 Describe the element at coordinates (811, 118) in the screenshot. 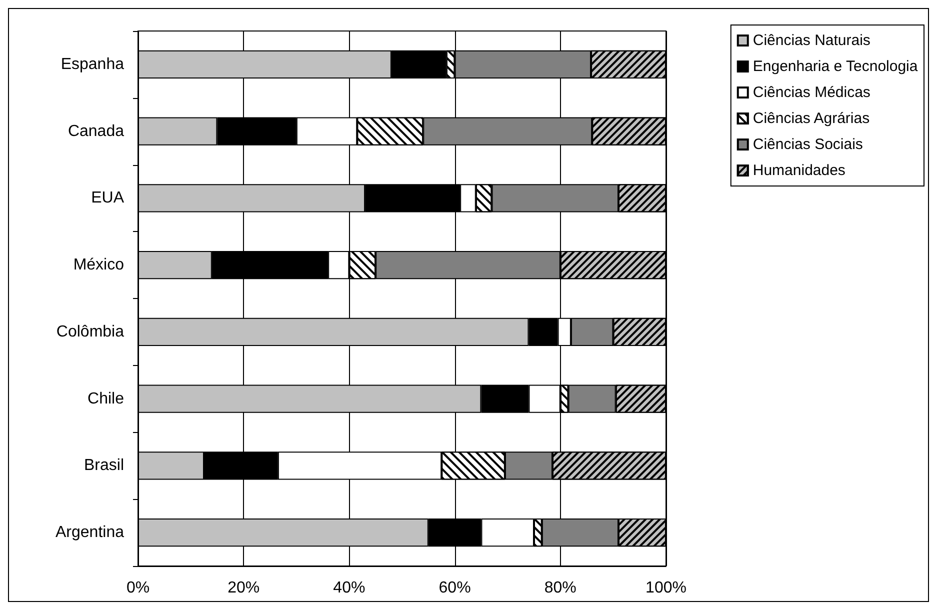

I see `legend-label: Ciências Agrárias` at that location.